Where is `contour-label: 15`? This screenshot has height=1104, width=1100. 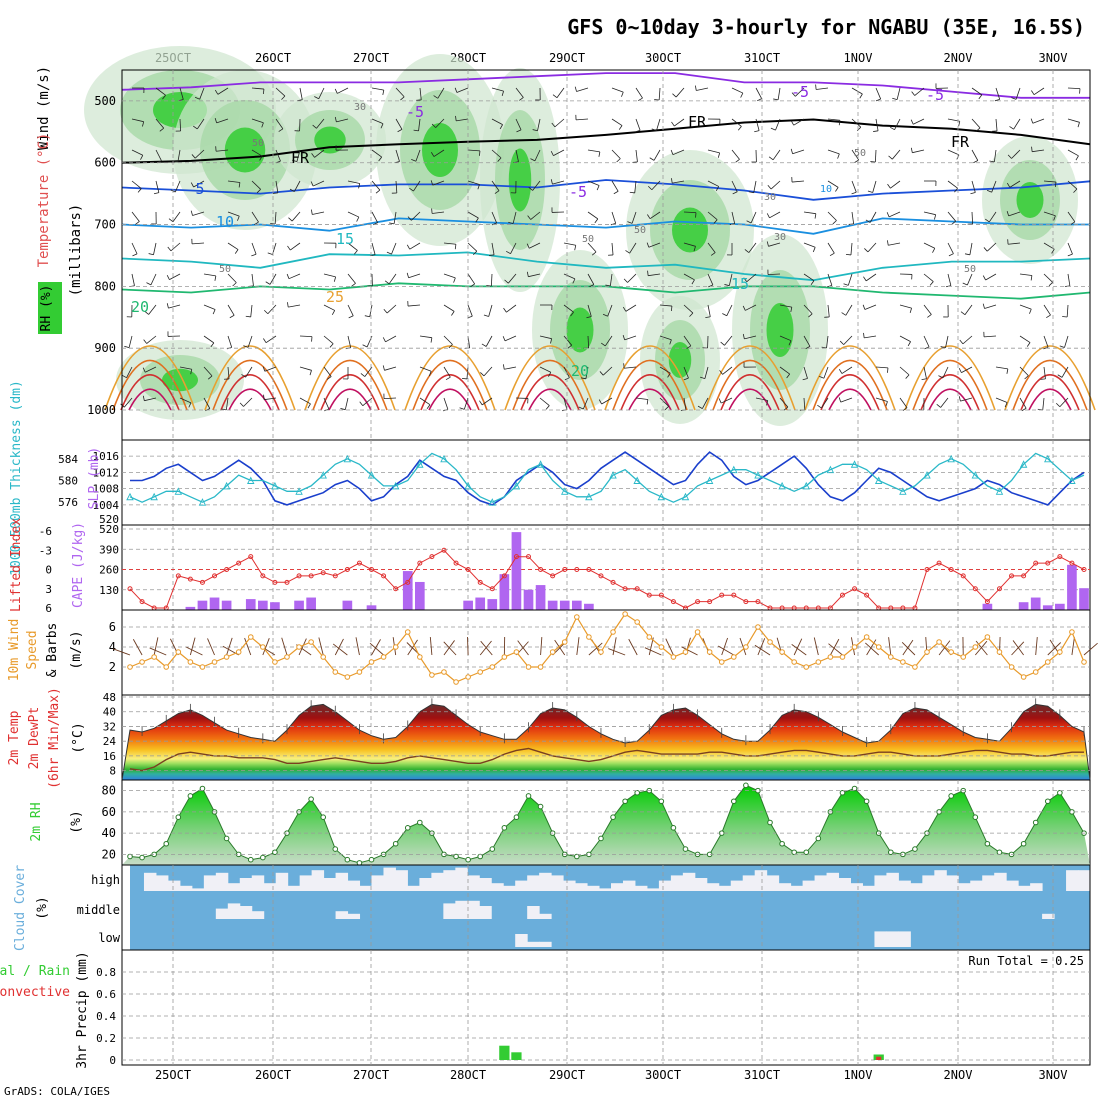 contour-label: 15 is located at coordinates (345, 239).